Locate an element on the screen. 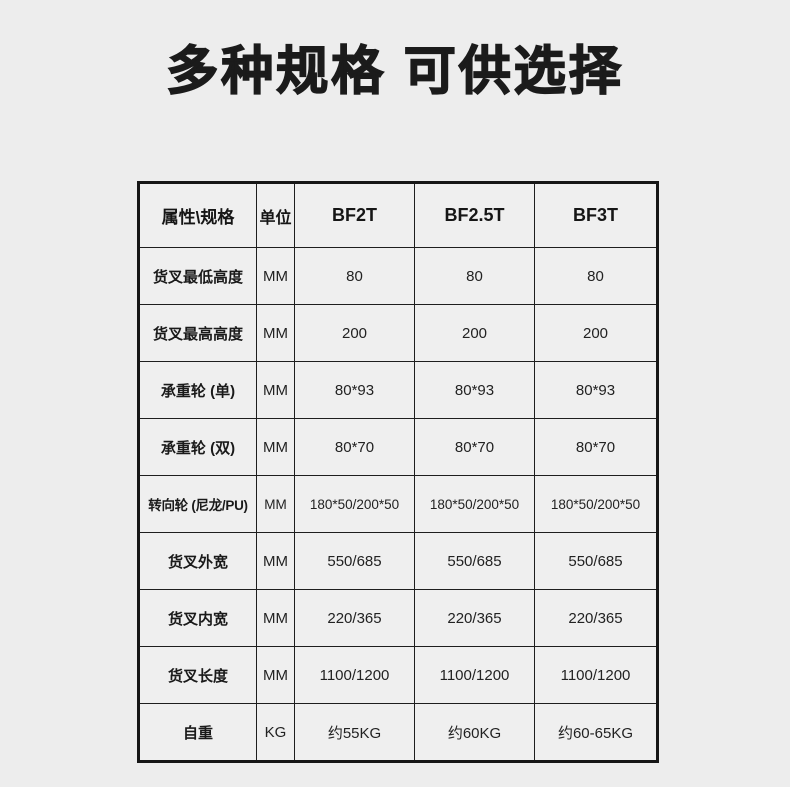 This screenshot has height=787, width=790. unit-cell: KG is located at coordinates (275, 732).